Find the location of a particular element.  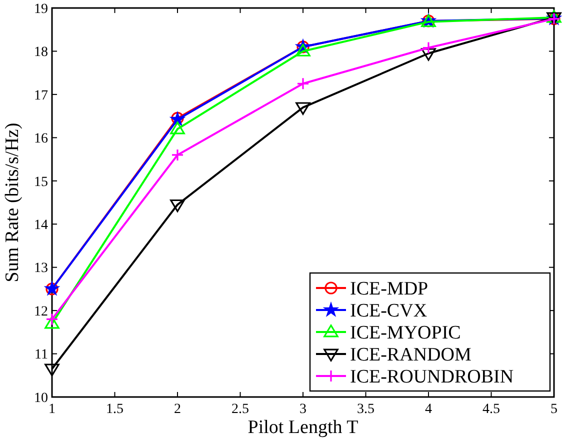

x-tick-label: 1.5 is located at coordinates (115, 409).